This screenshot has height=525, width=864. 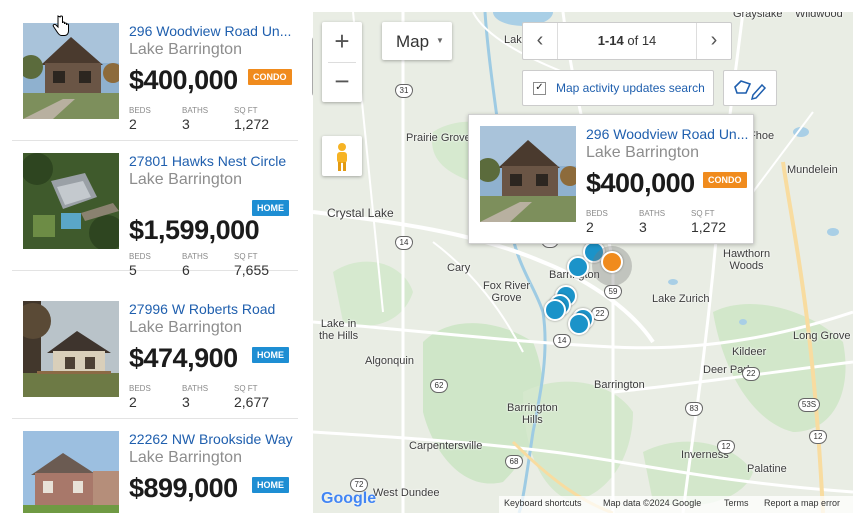 What do you see at coordinates (514, 462) in the screenshot?
I see `route-shield: 68` at bounding box center [514, 462].